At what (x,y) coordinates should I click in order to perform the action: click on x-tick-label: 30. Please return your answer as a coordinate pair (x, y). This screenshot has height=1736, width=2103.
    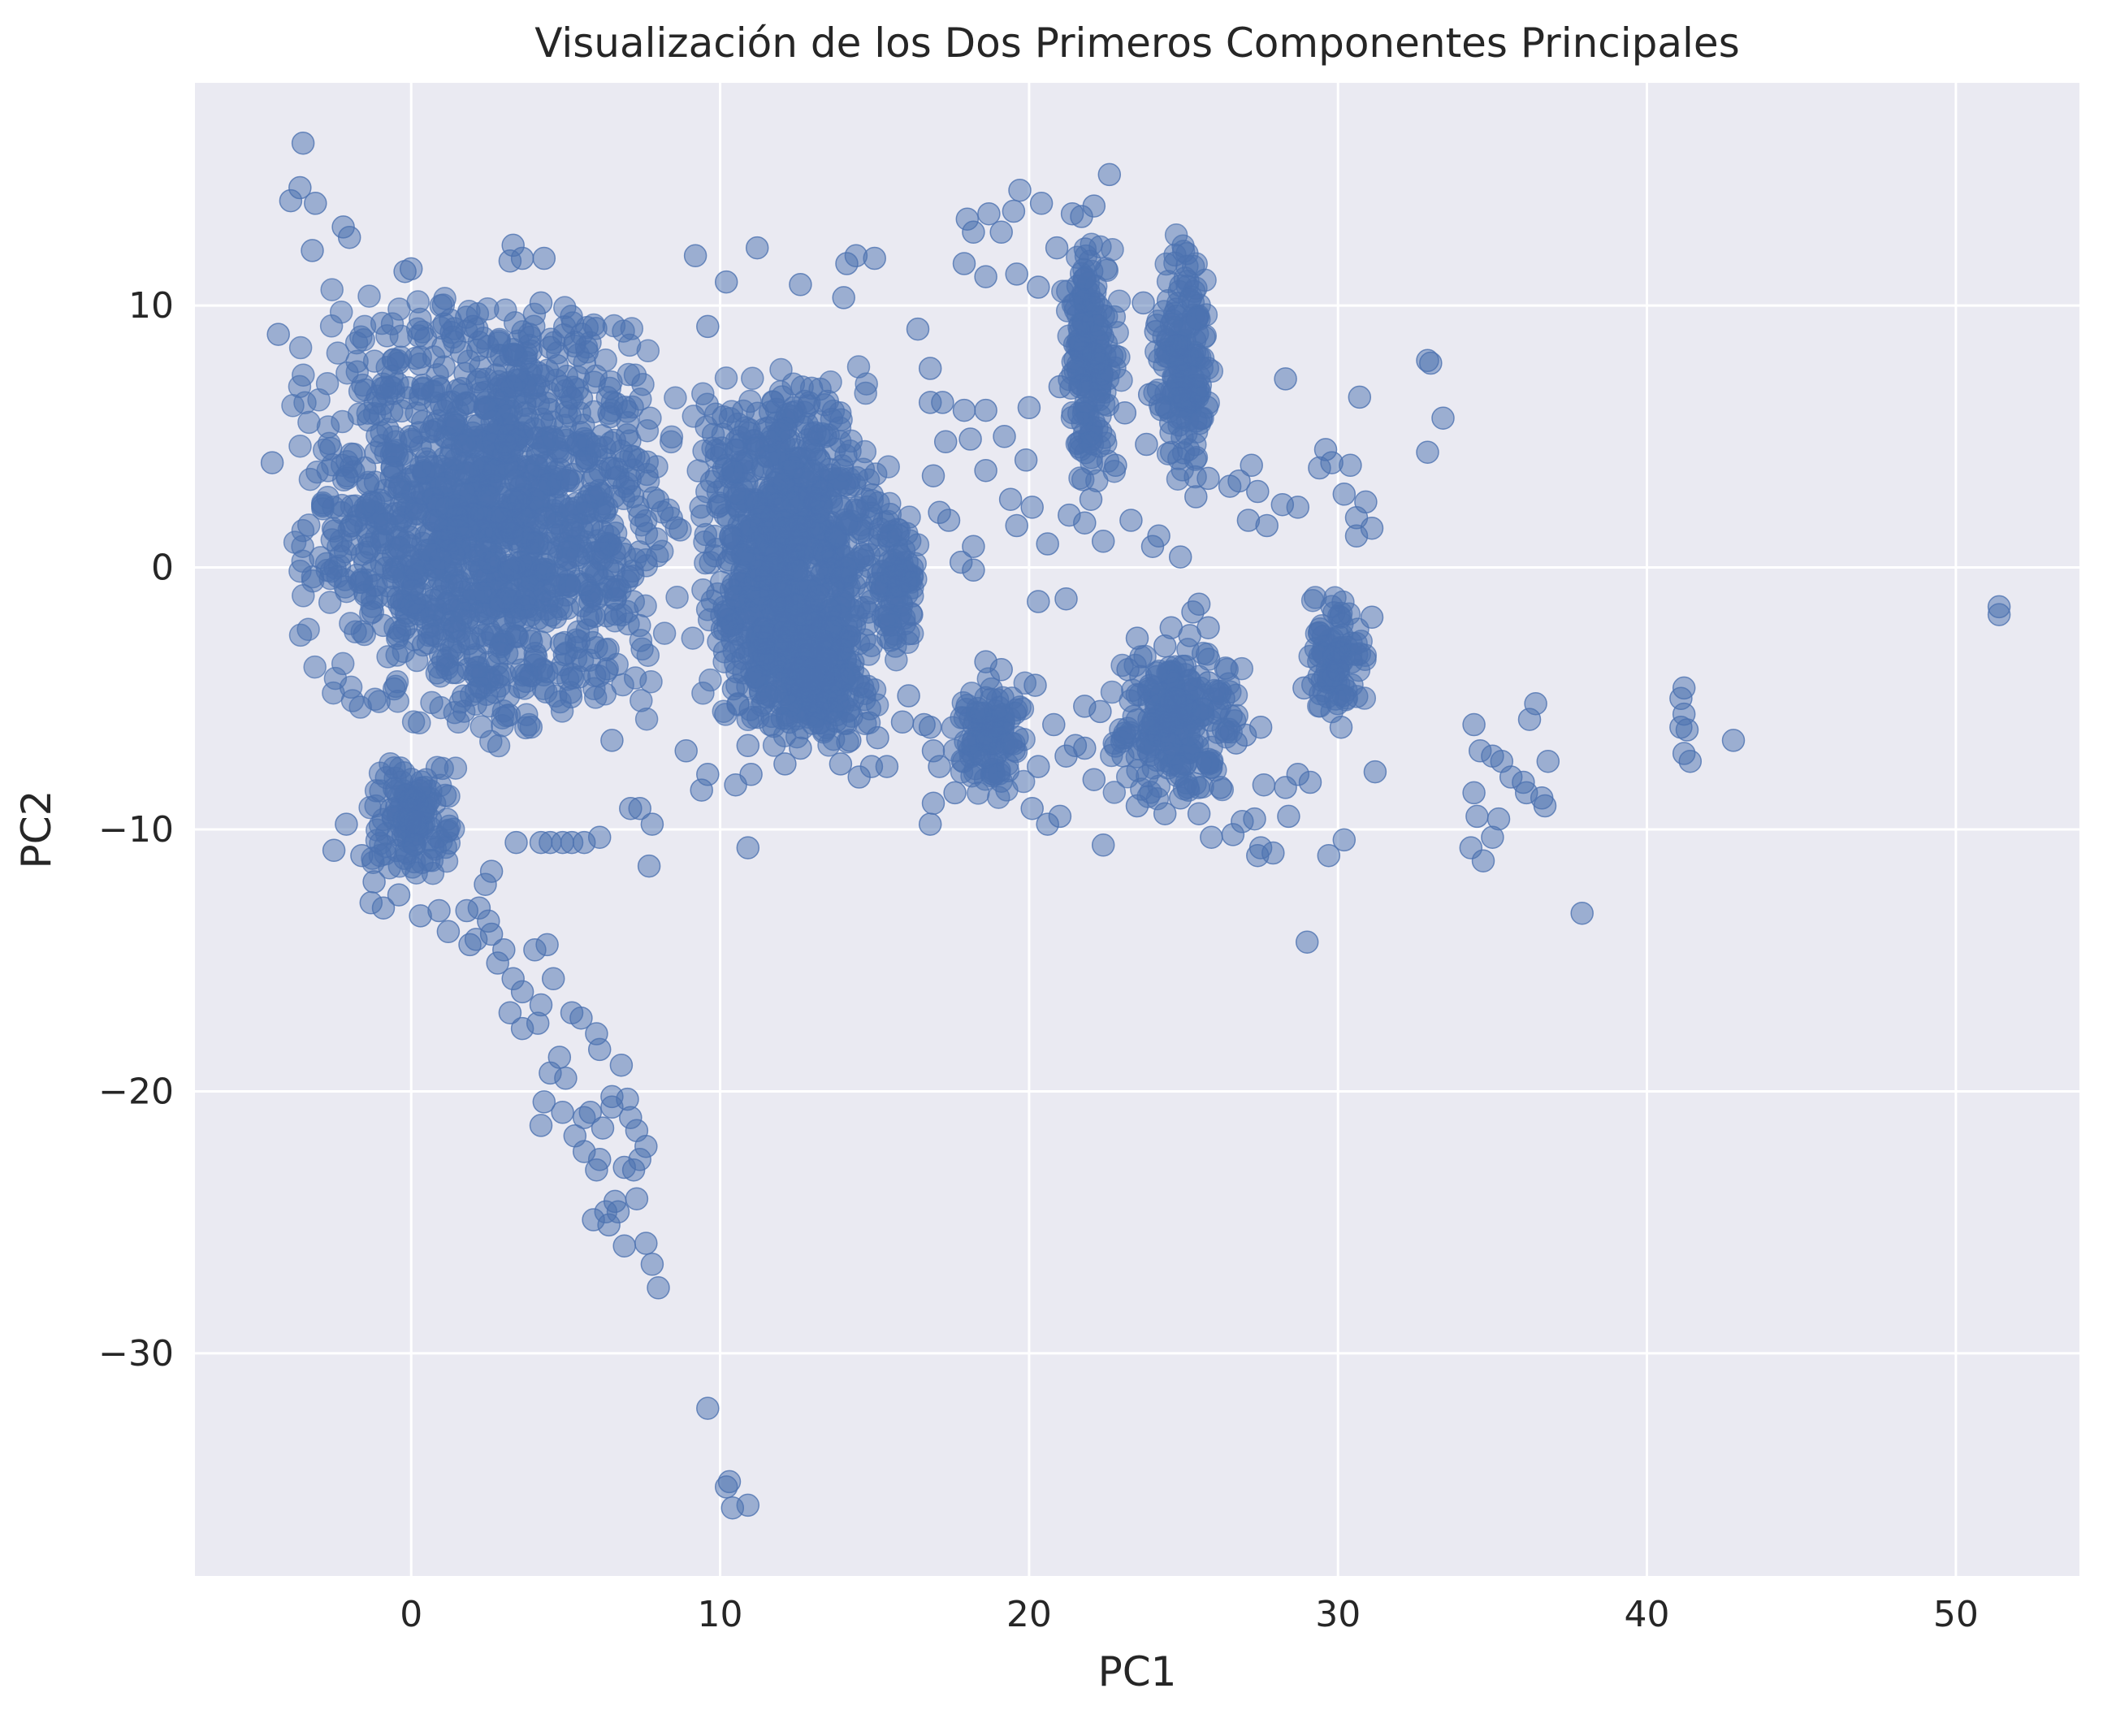
    Looking at the image, I should click on (1338, 1615).